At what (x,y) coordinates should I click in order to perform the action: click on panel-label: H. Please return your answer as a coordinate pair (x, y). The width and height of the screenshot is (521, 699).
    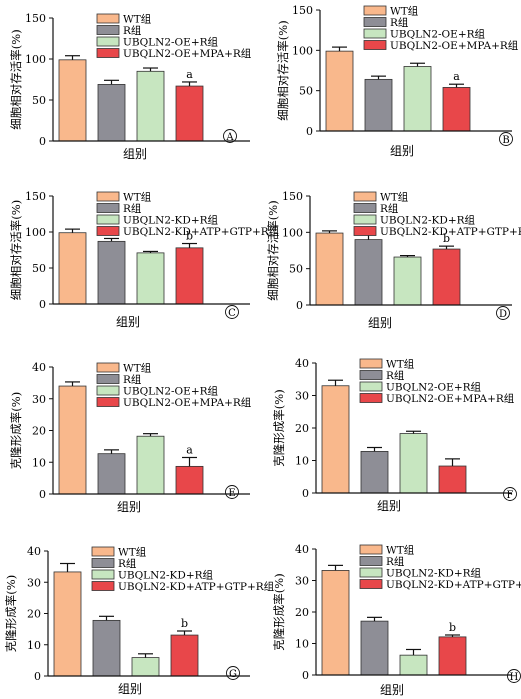
    Looking at the image, I should click on (514, 677).